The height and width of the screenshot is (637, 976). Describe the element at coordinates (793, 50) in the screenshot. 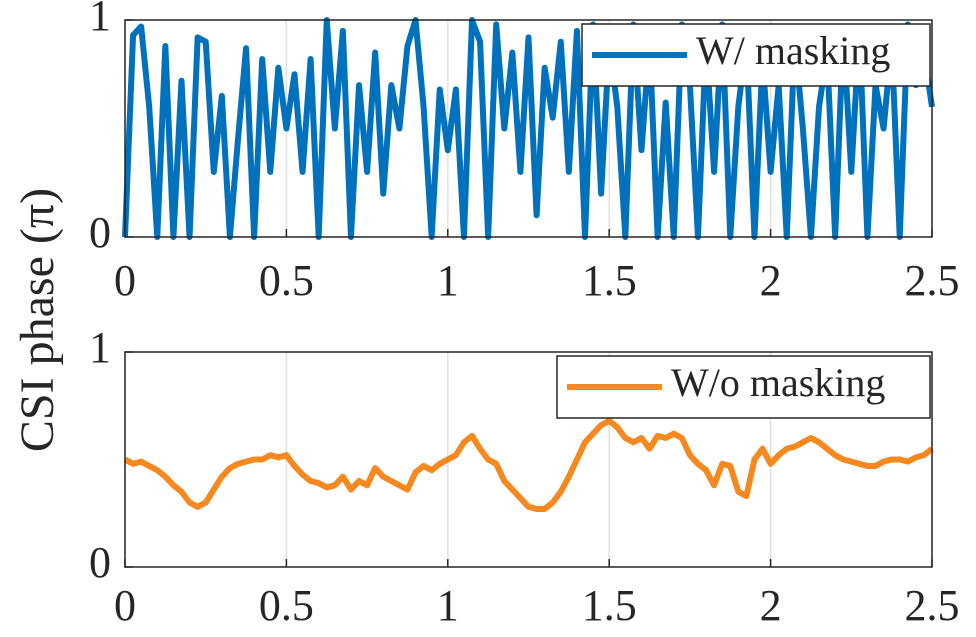

I see `legend-label: W/ masking` at that location.